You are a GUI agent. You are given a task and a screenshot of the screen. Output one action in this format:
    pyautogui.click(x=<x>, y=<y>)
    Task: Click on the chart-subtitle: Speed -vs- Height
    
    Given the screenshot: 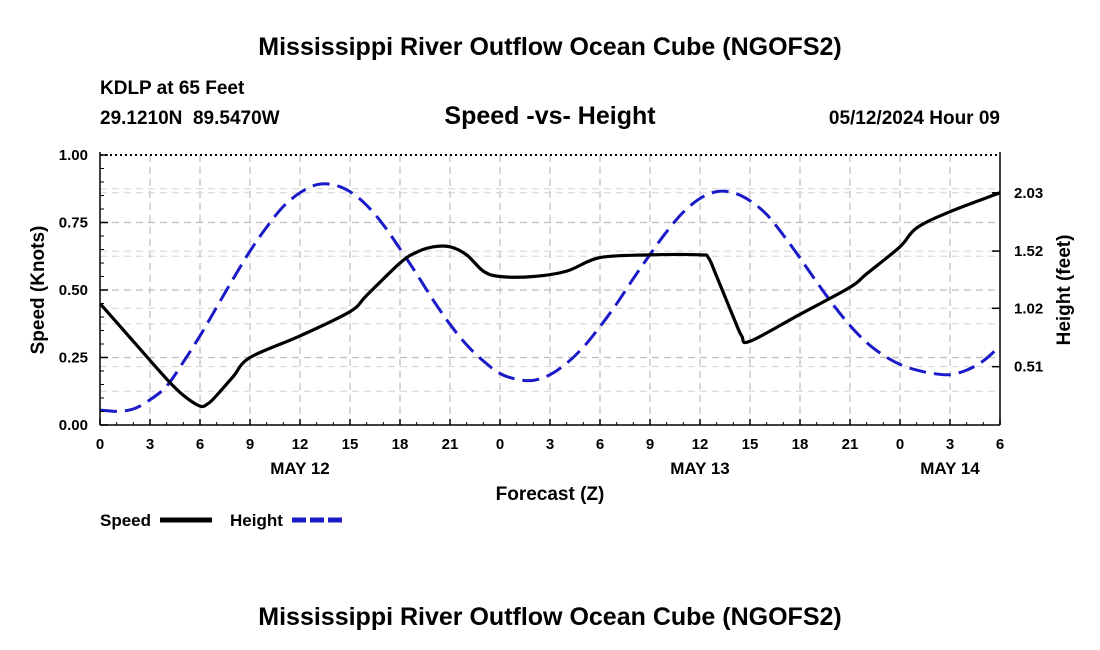 What is the action you would take?
    pyautogui.click(x=550, y=116)
    